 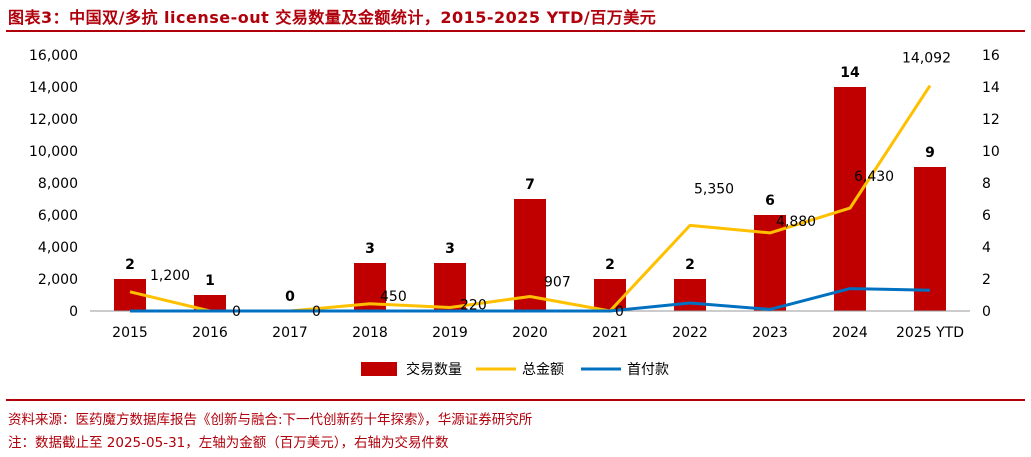 I want to click on left-axis-tick-label: 8,000, so click(x=58, y=184).